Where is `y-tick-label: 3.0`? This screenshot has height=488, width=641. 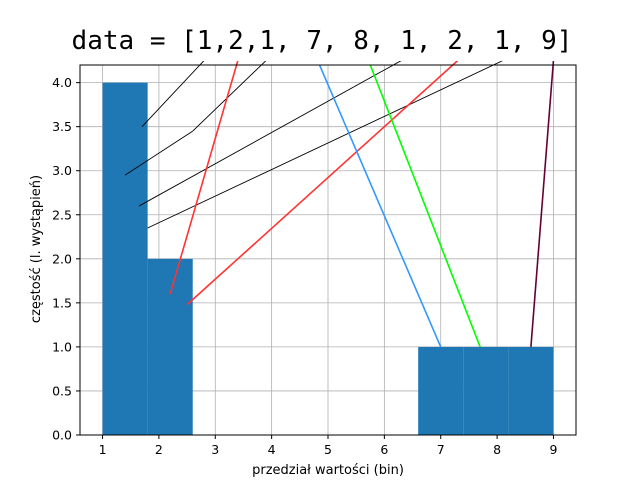
y-tick-label: 3.0 is located at coordinates (62, 170).